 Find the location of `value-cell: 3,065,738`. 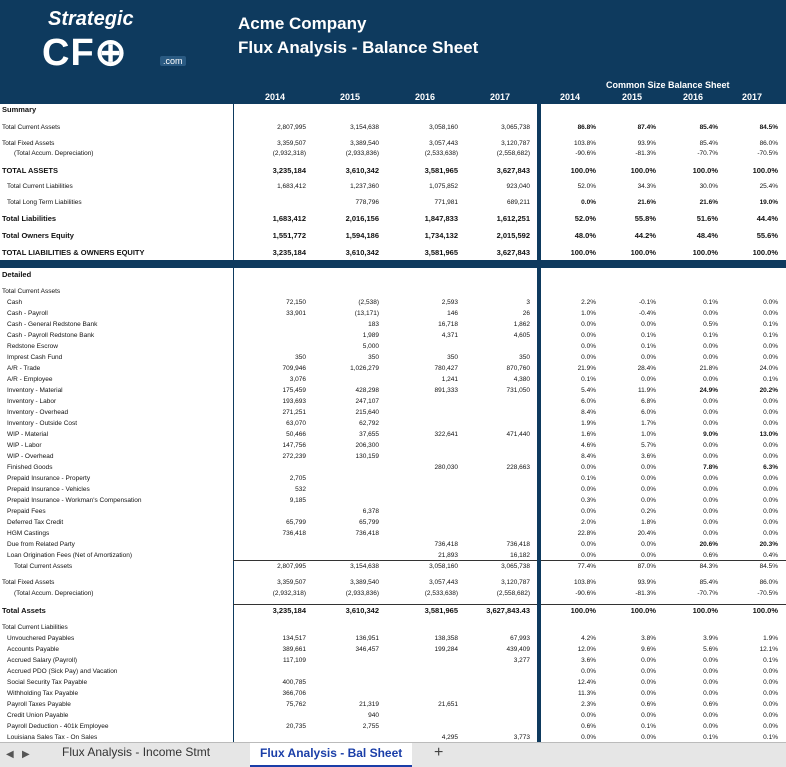

value-cell: 3,065,738 is located at coordinates (515, 127).